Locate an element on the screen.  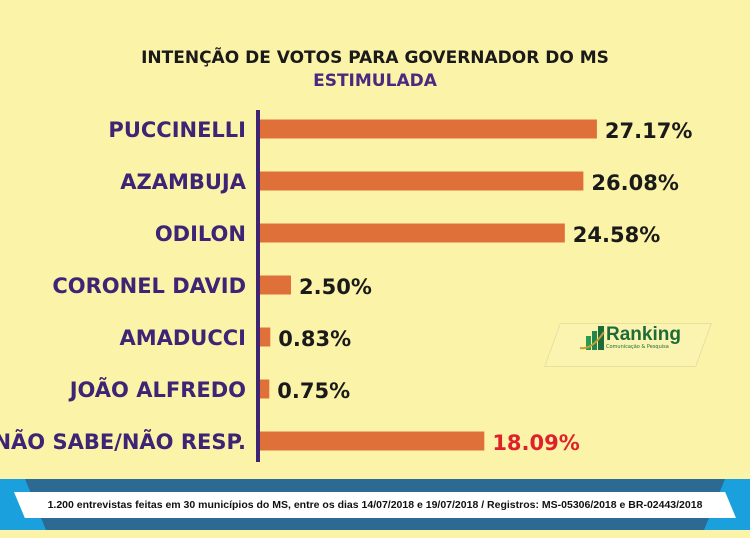
ranking-logo: Ranking Comunicação & Pesquisa is located at coordinates (630, 337).